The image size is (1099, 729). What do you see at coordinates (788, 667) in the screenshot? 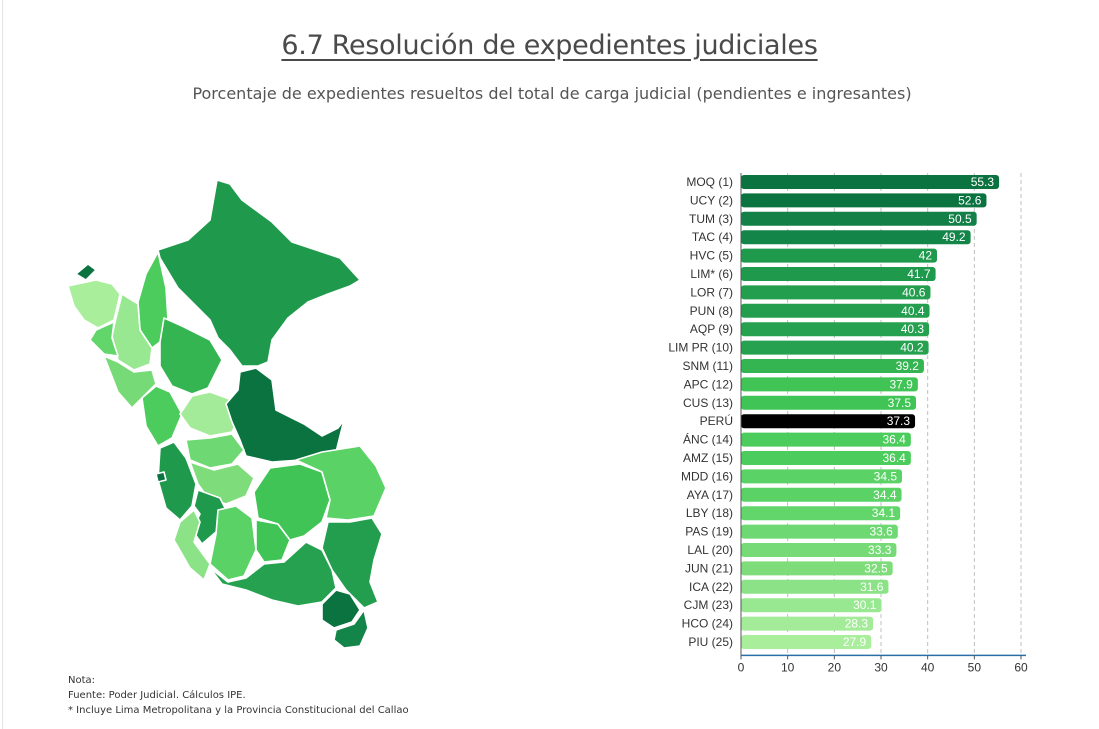
I see `x-tick-label: 10` at bounding box center [788, 667].